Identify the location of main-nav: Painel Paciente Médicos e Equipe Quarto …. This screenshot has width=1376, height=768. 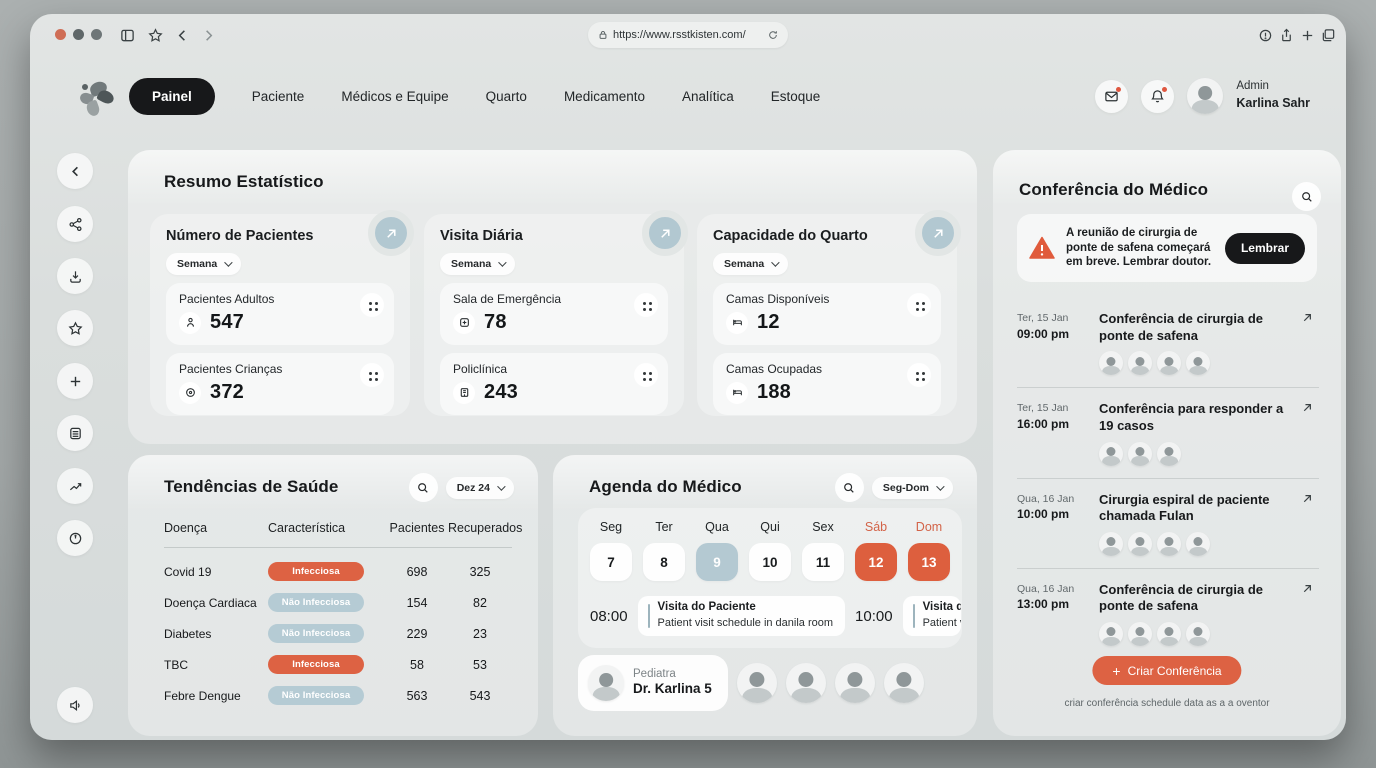
(474, 96).